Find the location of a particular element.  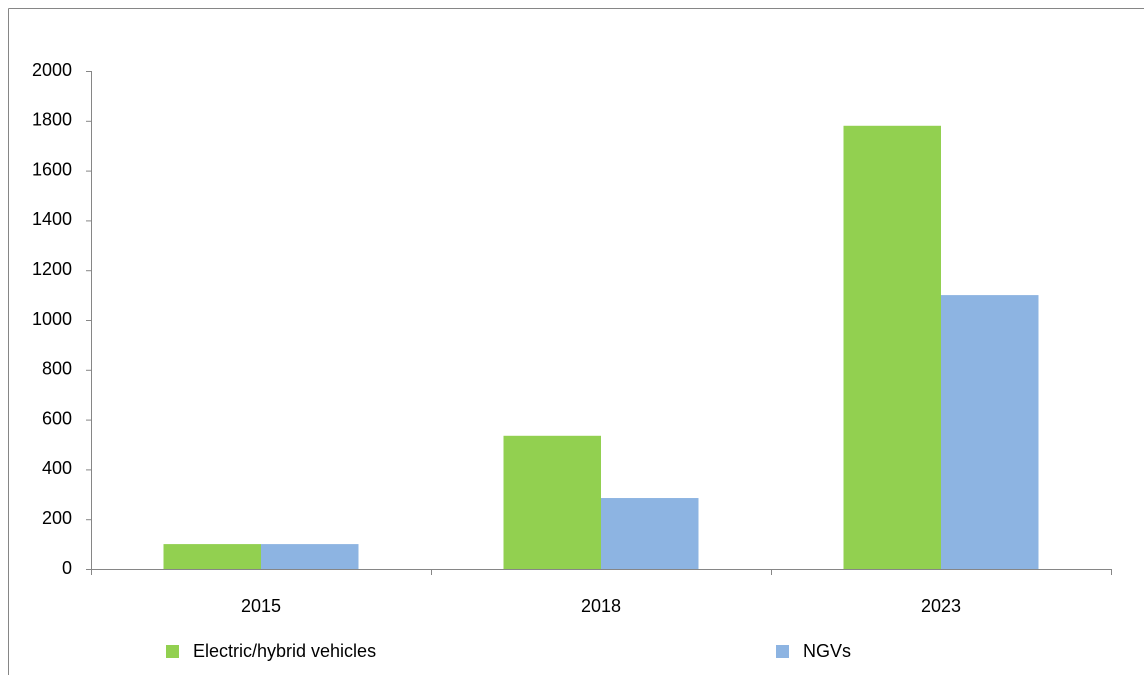

x-tick-label: 2018 is located at coordinates (601, 606).